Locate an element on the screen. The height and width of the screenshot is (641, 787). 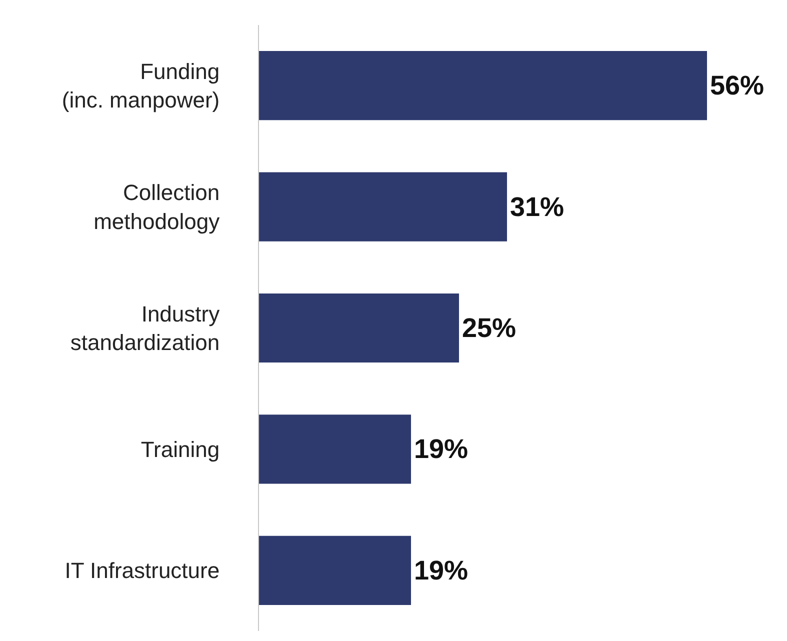
y-tick-label: Funding (inc. manpower) is located at coordinates (141, 86).